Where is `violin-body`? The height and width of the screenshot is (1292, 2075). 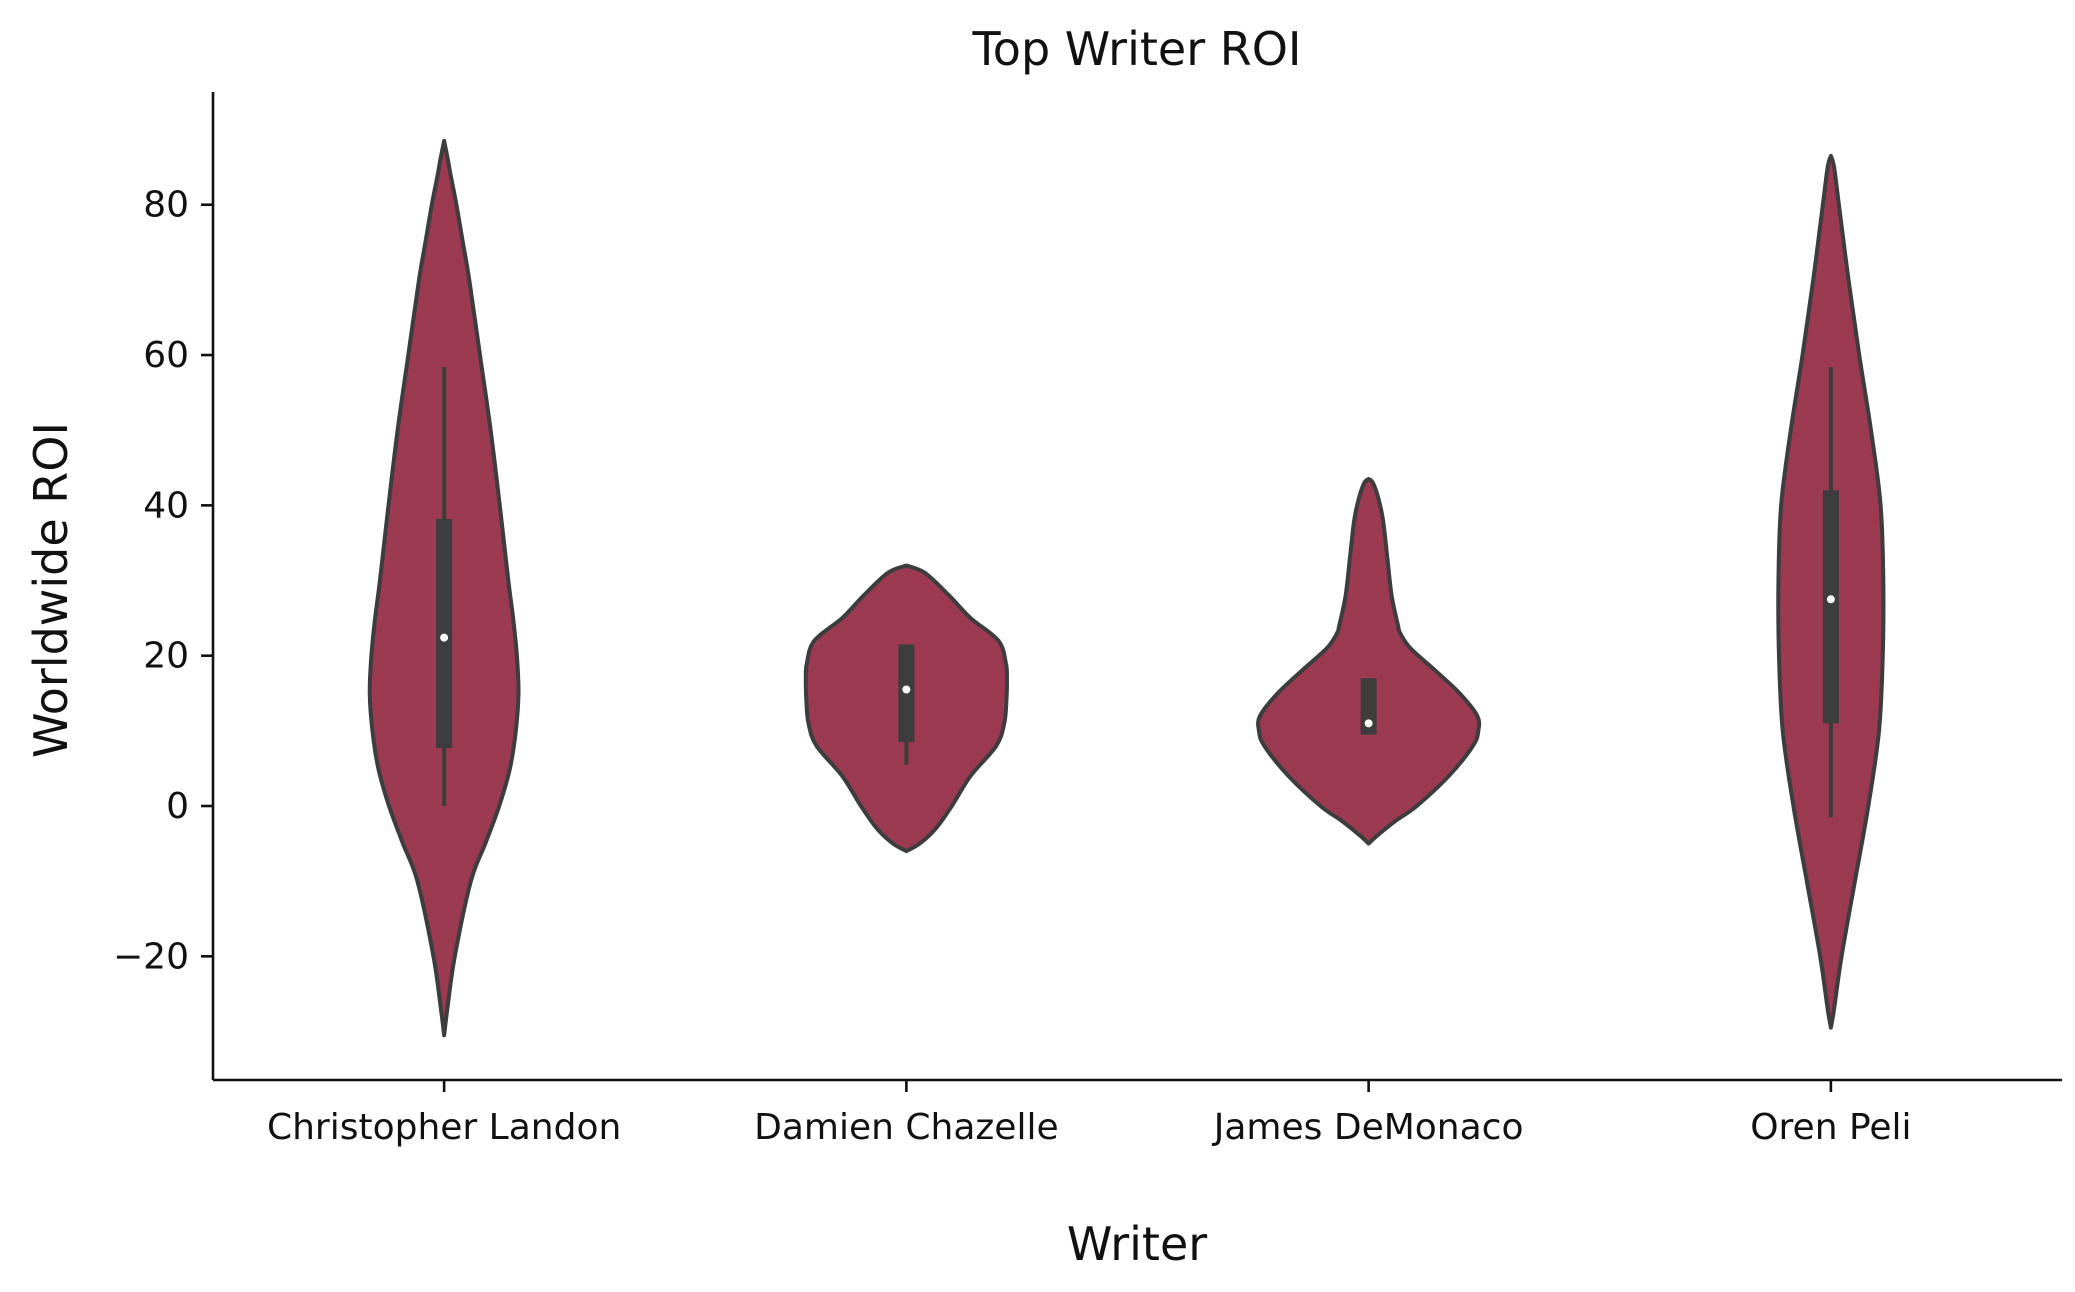
violin-body is located at coordinates (1369, 661).